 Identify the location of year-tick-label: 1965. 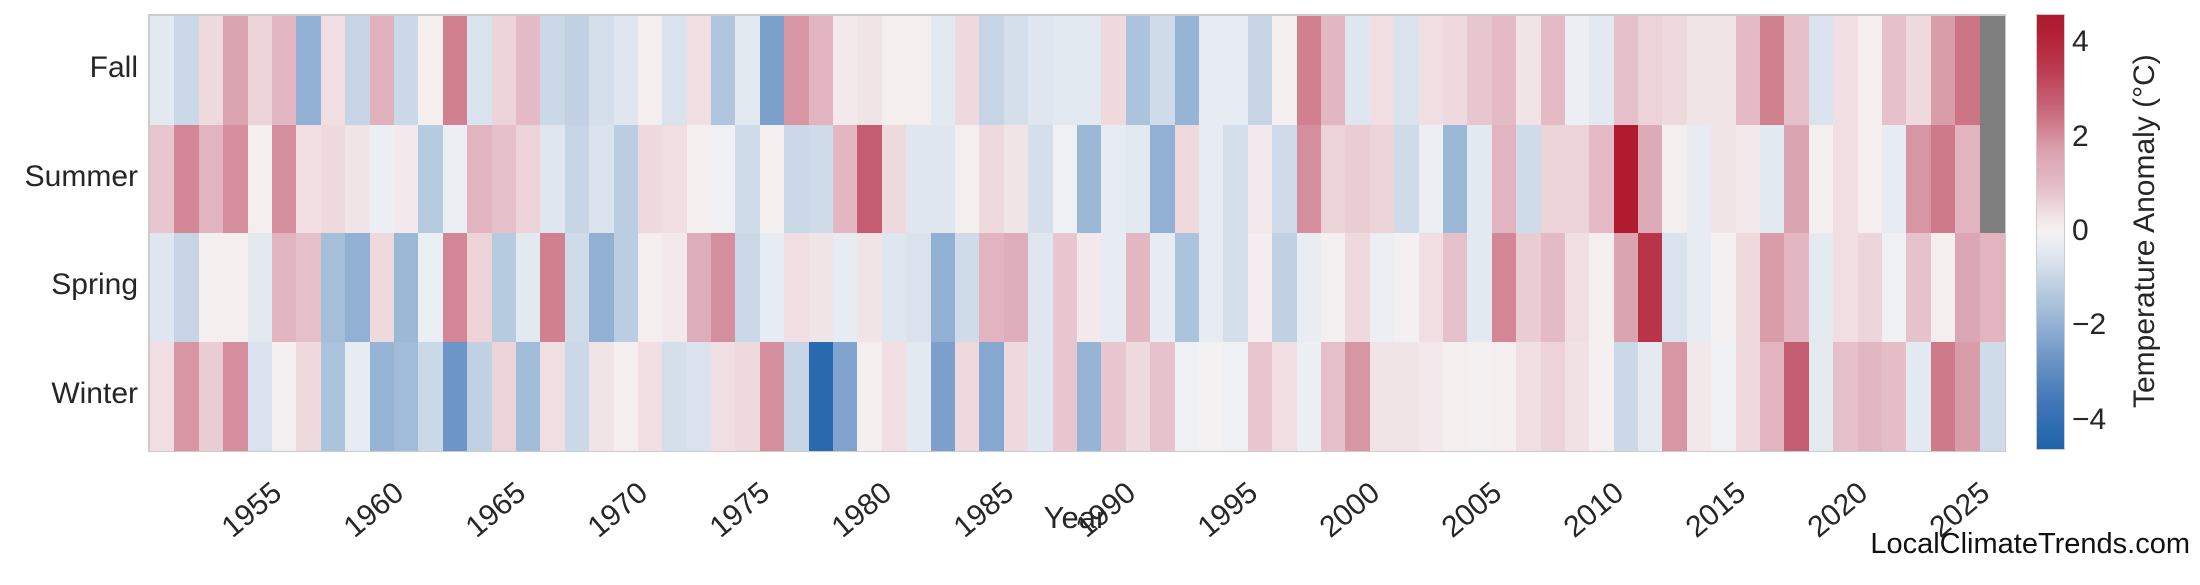
(496, 510).